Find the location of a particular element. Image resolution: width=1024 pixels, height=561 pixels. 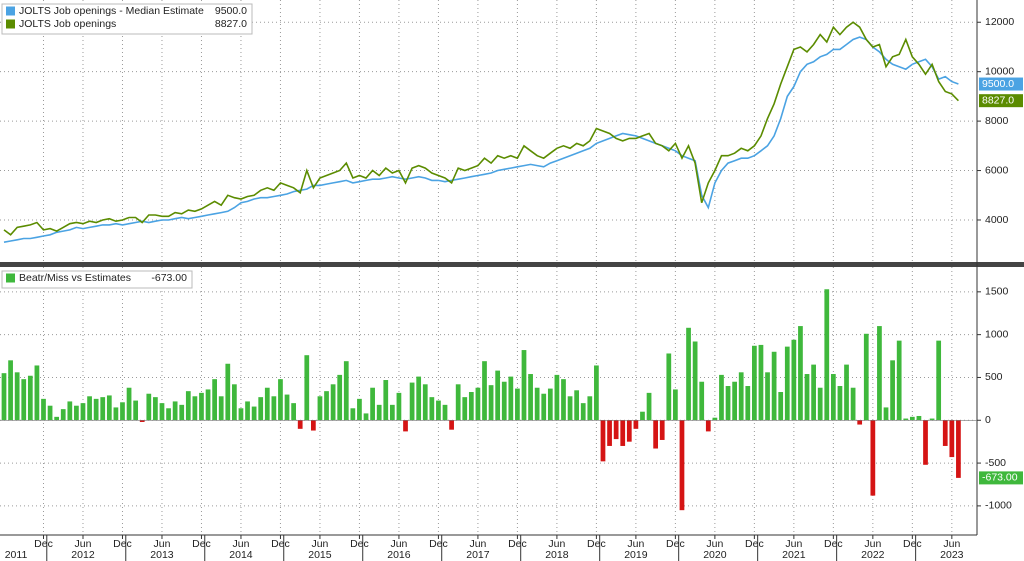

y-tick-label: -500 is located at coordinates (995, 463).